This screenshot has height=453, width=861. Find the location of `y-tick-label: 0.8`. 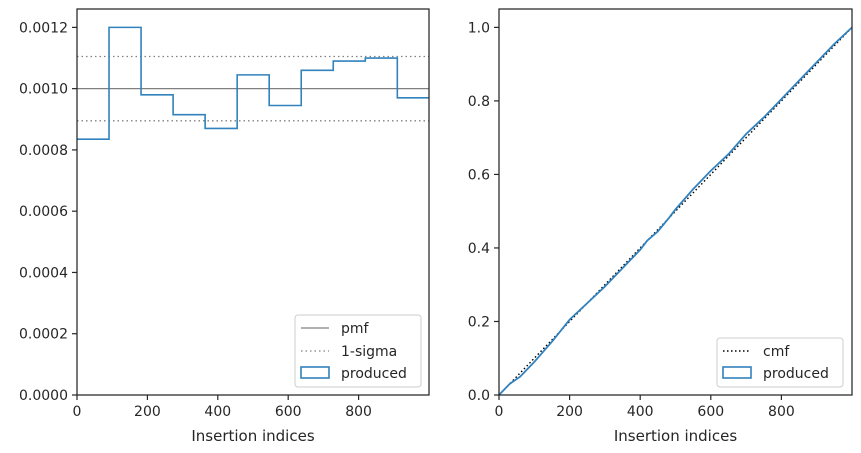

y-tick-label: 0.8 is located at coordinates (479, 102).